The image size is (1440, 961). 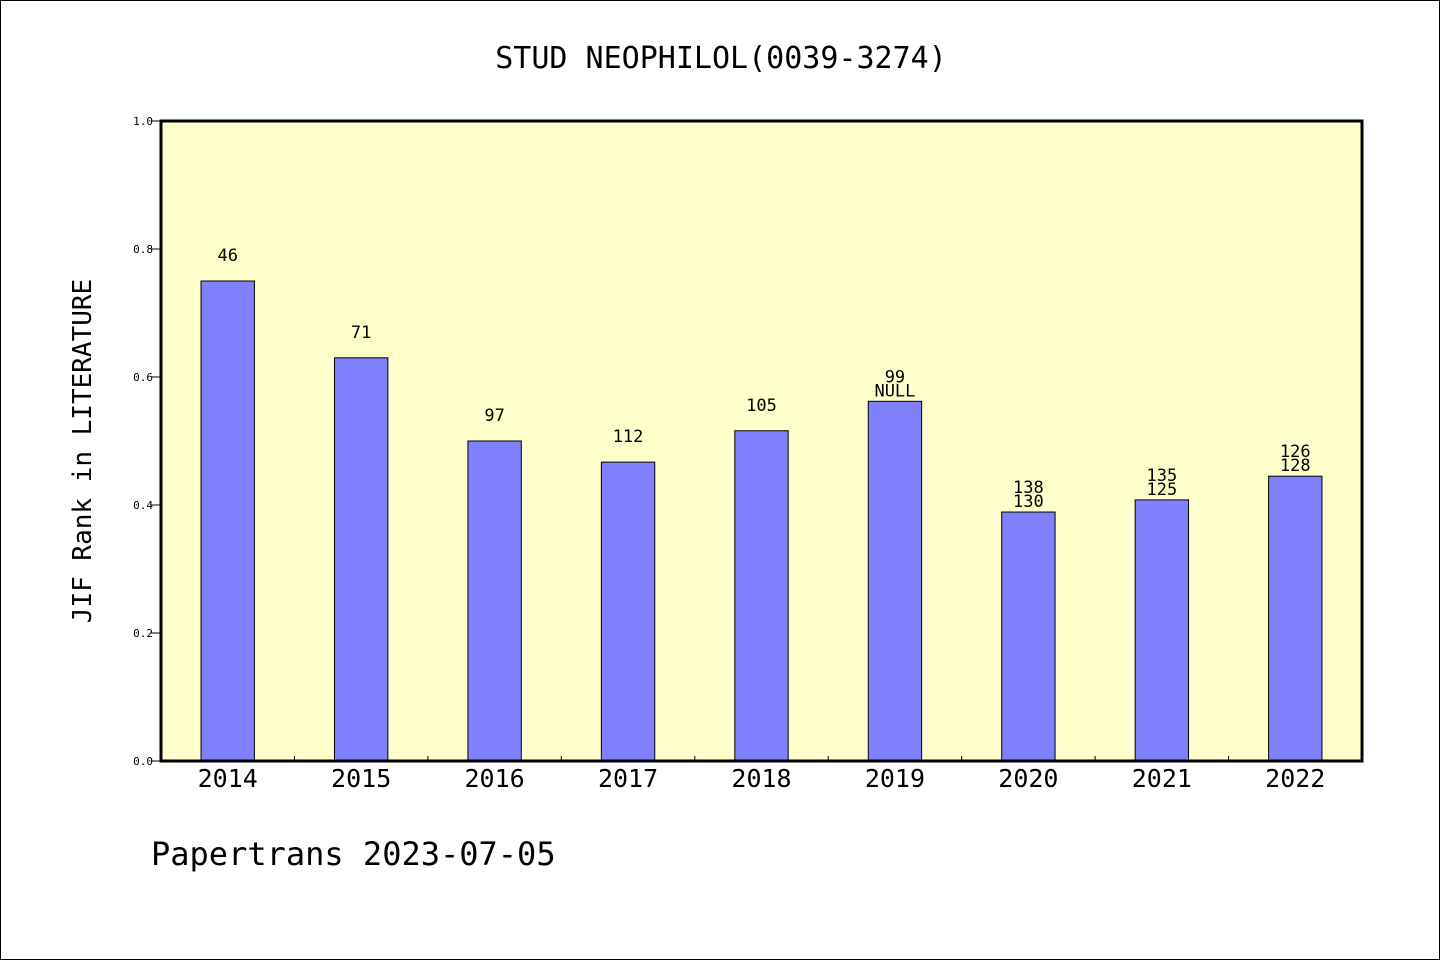 I want to click on y-tick-label: 0.8, so click(x=143, y=249).